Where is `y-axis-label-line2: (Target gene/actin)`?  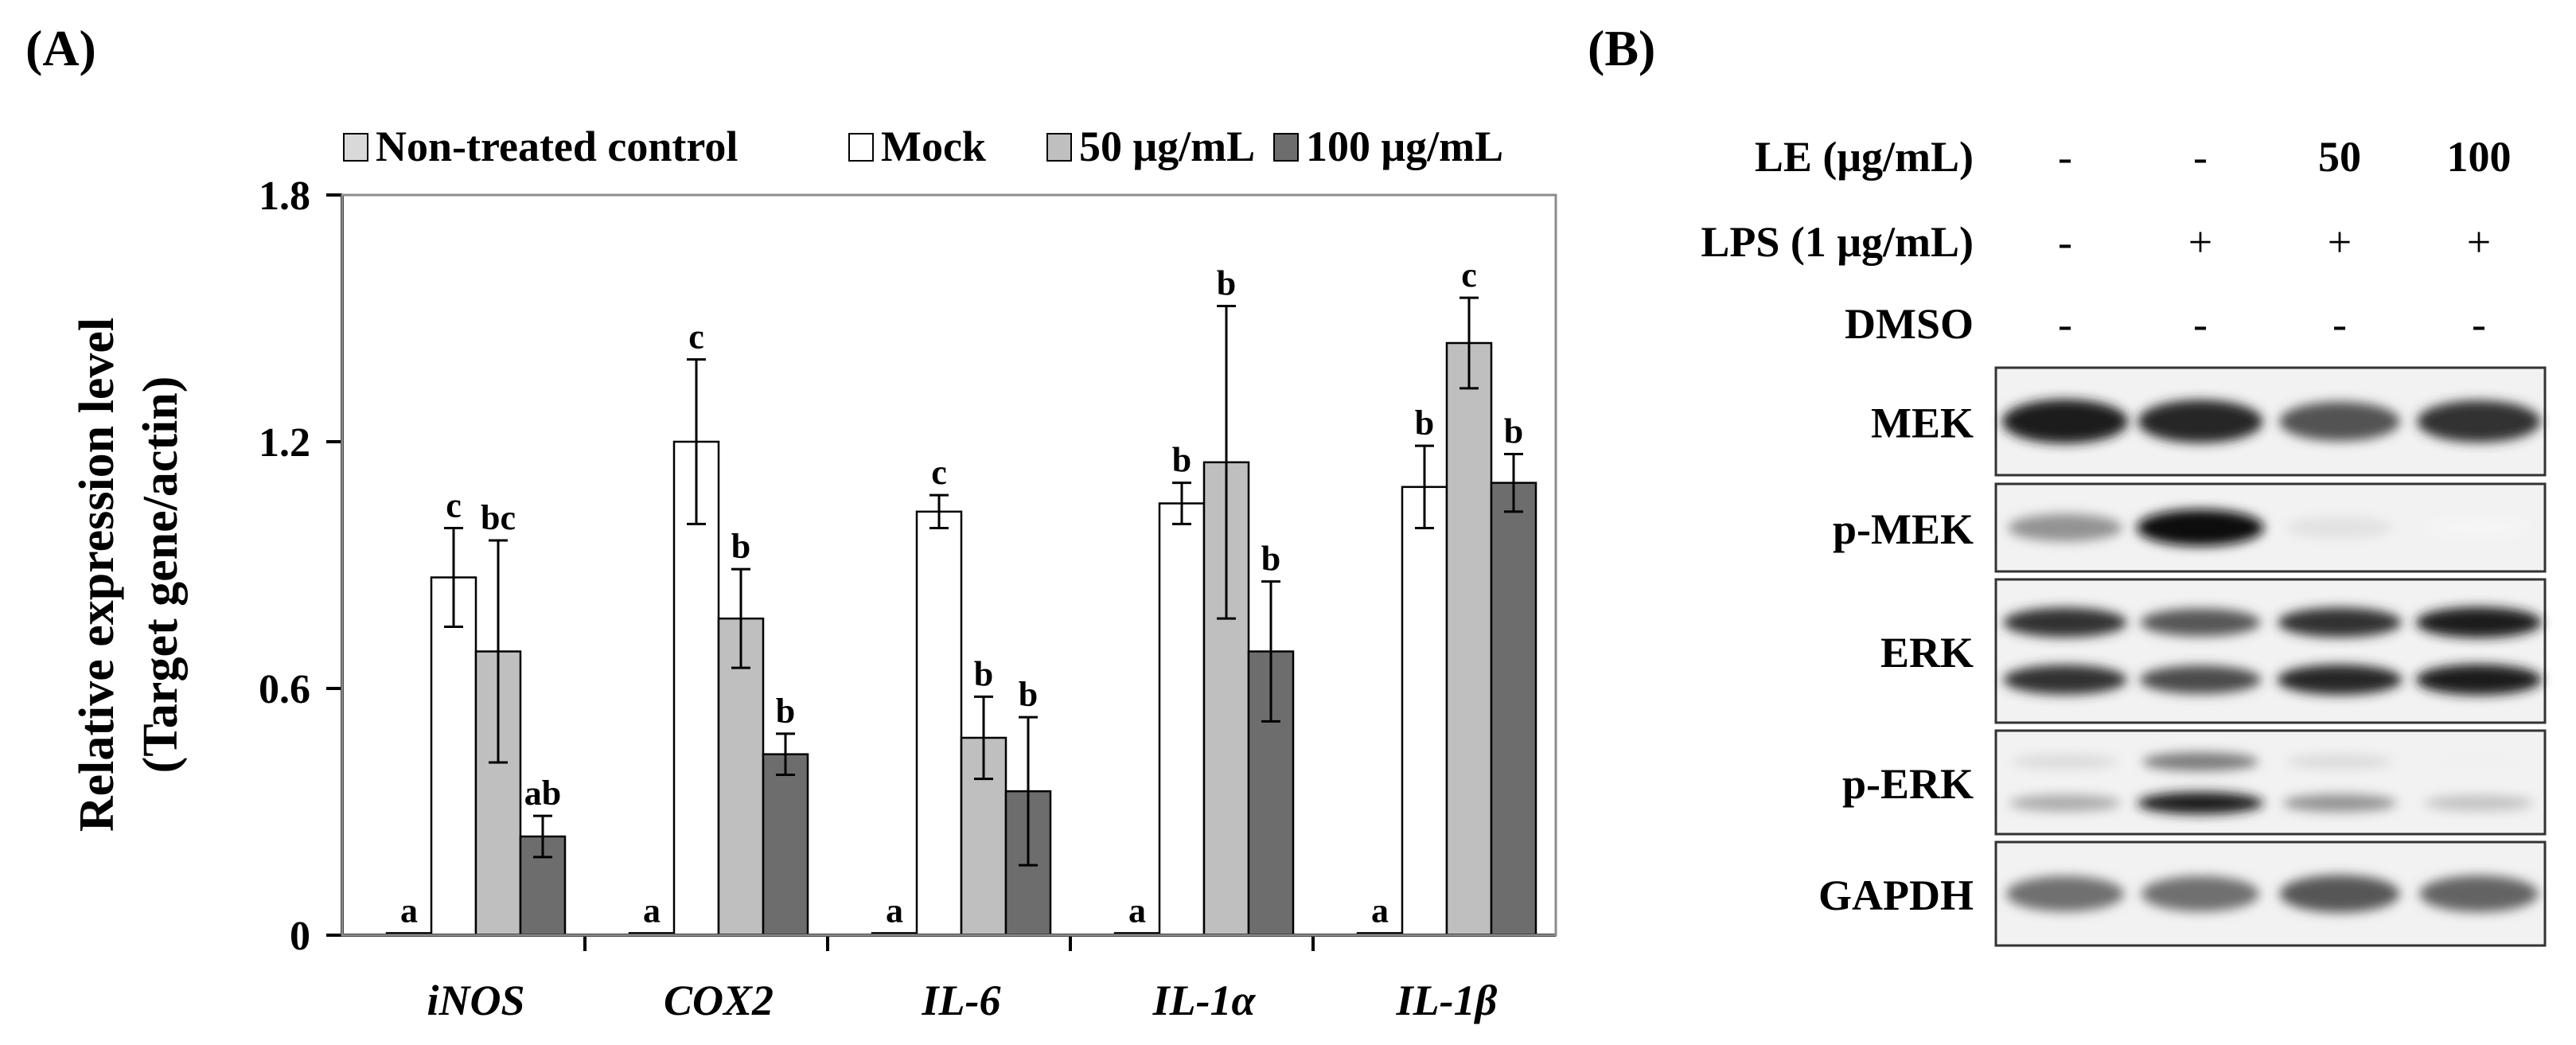
y-axis-label-line2: (Target gene/actin) is located at coordinates (161, 575).